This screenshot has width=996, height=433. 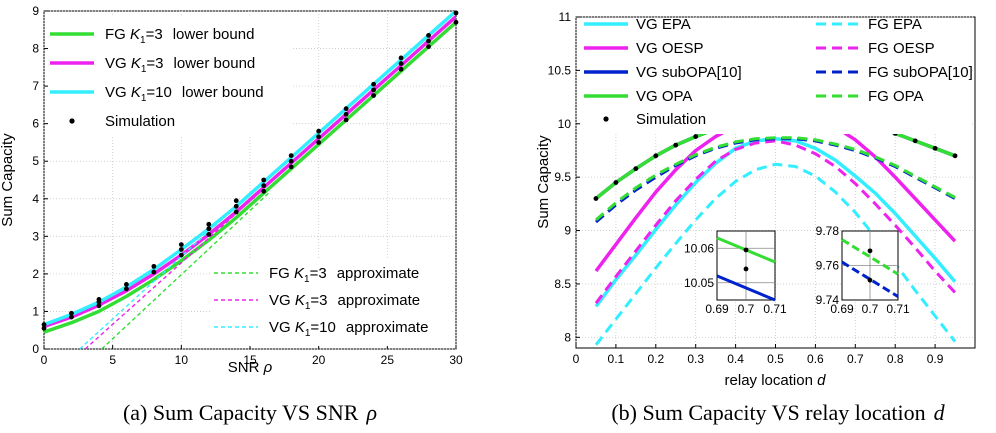 What do you see at coordinates (815, 359) in the screenshot?
I see `tick-label-x-b: 0.6` at bounding box center [815, 359].